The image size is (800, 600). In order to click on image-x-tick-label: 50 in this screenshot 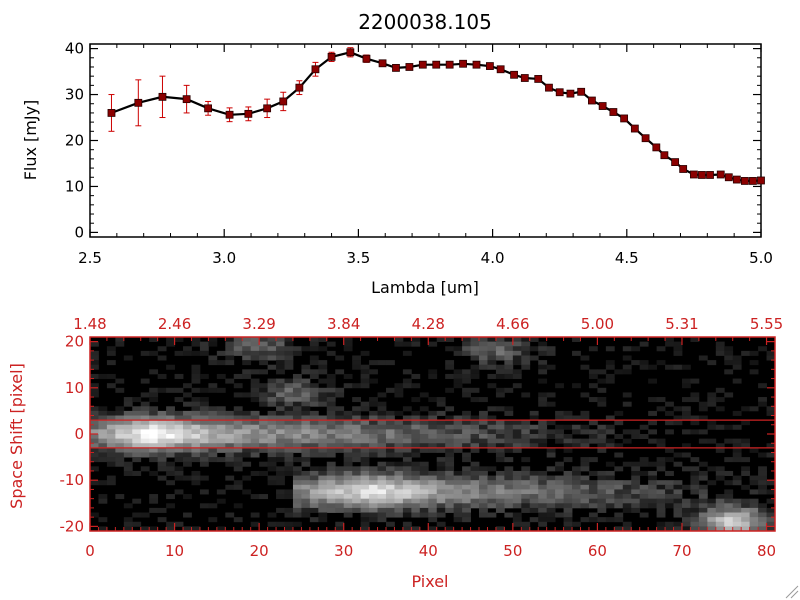, I will do `click(512, 551)`.